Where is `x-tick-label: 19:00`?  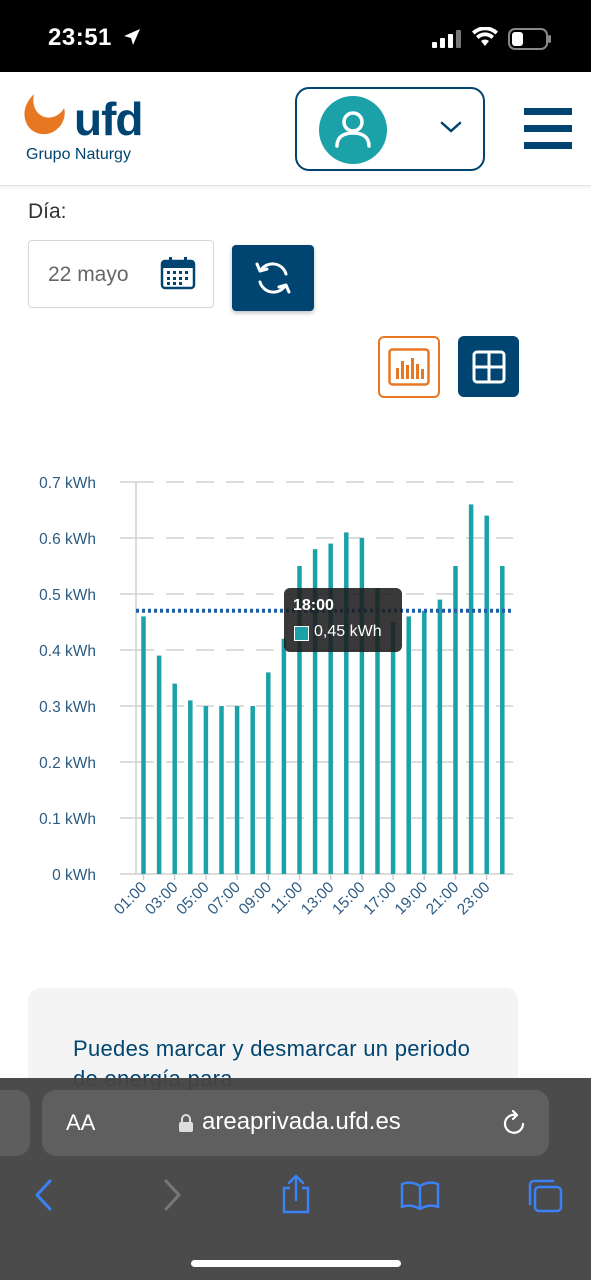
x-tick-label: 19:00 is located at coordinates (412, 899).